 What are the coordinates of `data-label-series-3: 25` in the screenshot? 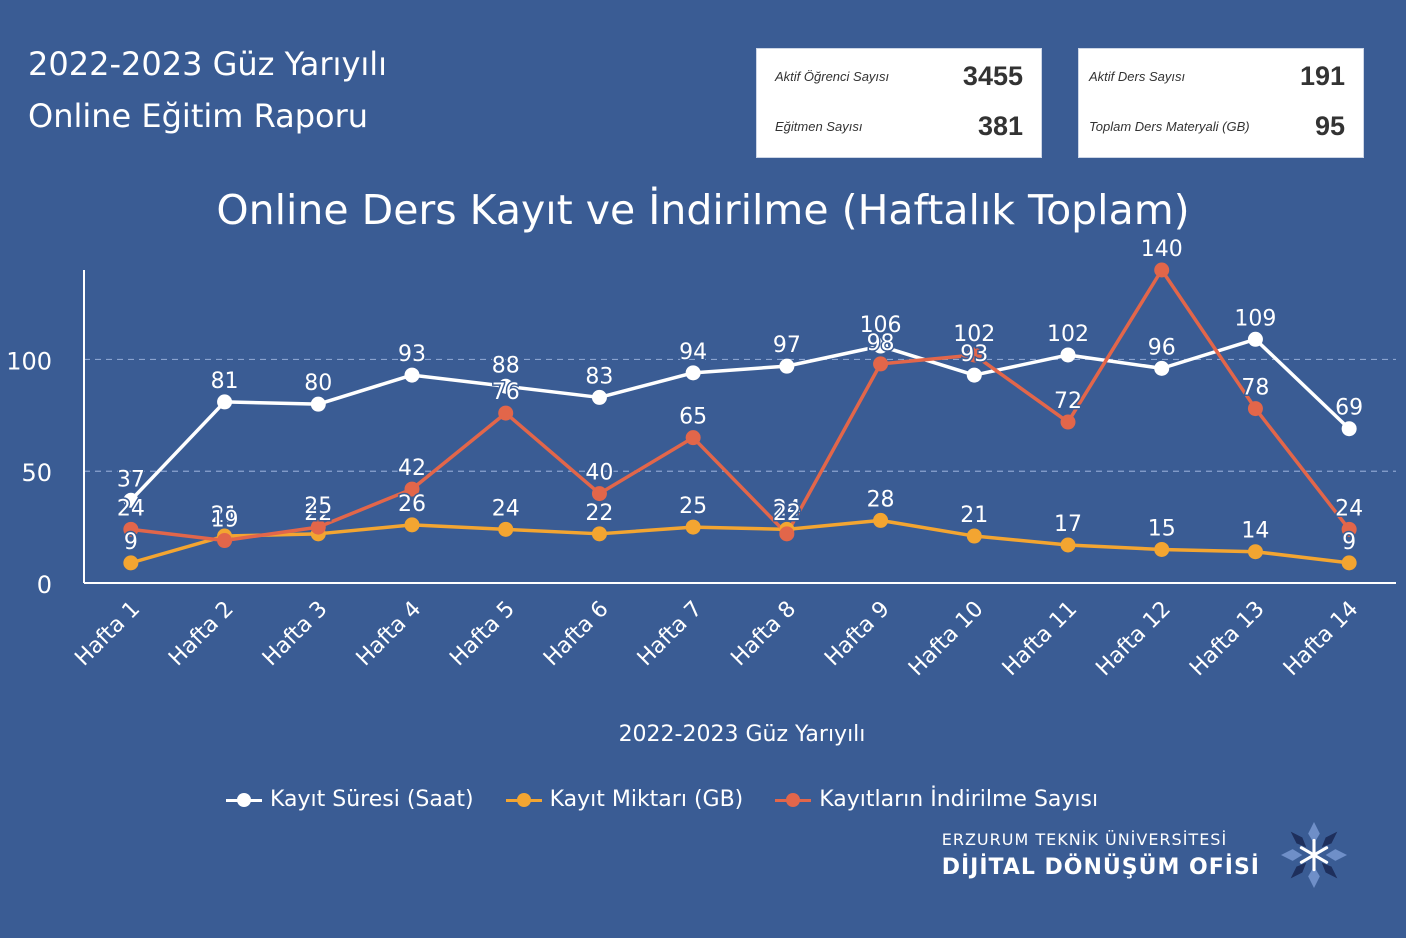 It's located at (318, 506).